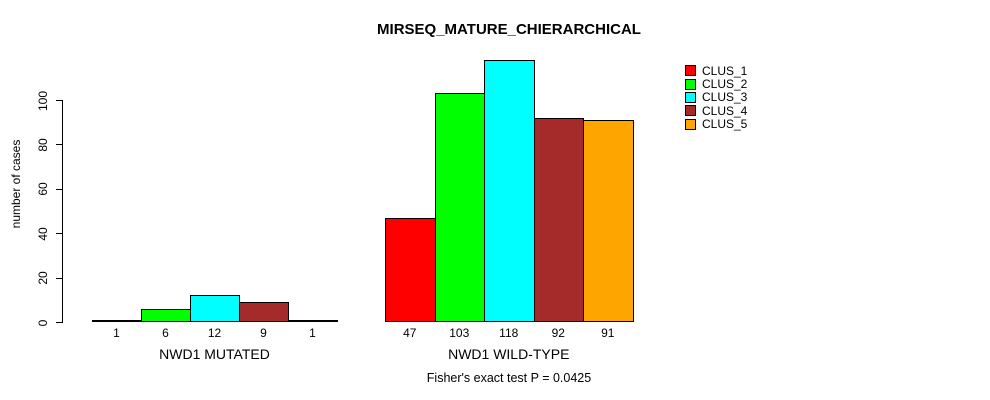  What do you see at coordinates (459, 333) in the screenshot?
I see `bar-value-label: 103` at bounding box center [459, 333].